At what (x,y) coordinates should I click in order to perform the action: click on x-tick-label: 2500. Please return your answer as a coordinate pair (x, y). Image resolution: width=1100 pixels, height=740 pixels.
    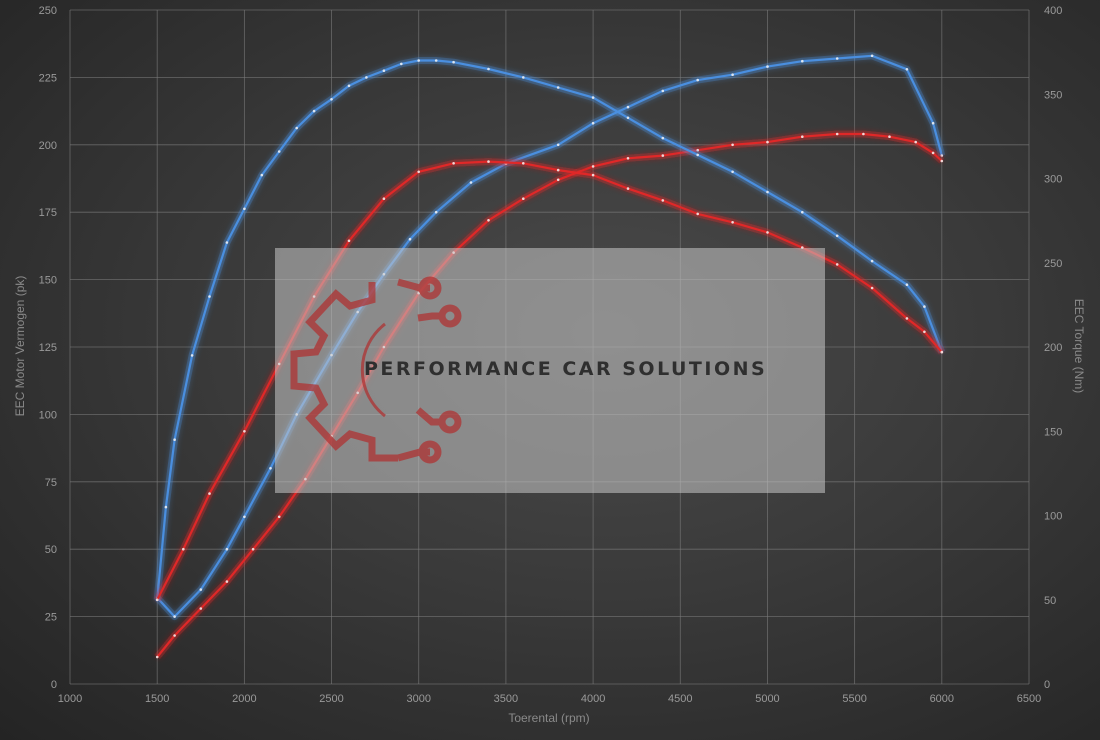
    Looking at the image, I should click on (331, 699).